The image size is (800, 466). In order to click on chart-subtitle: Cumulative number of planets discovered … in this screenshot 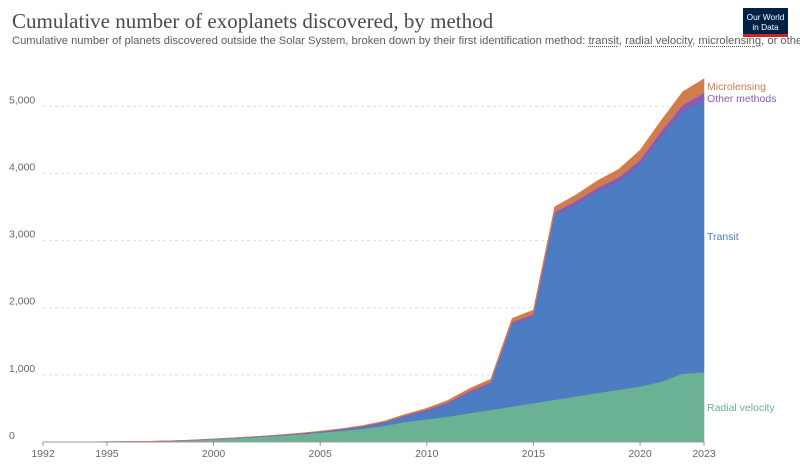, I will do `click(406, 41)`.